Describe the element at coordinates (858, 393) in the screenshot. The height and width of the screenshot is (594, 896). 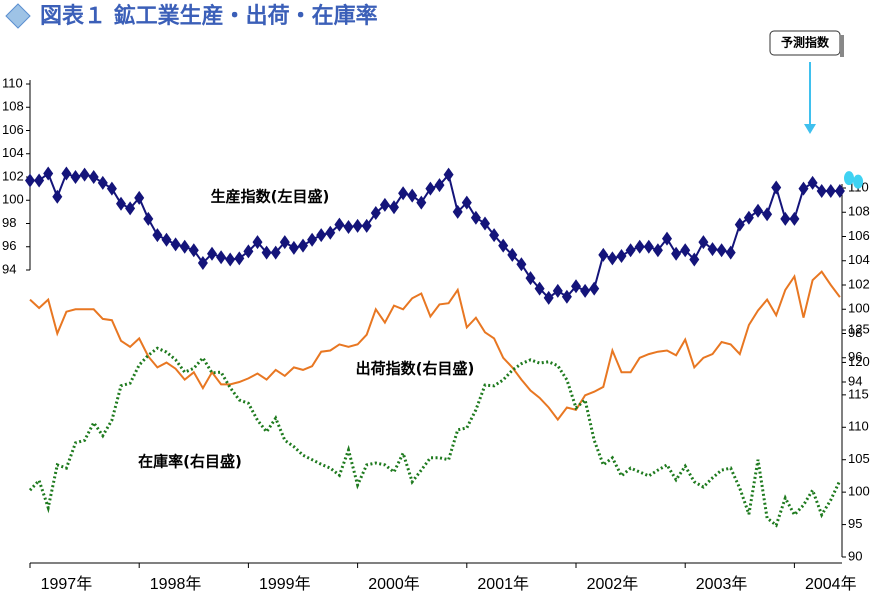
I see `y-tick-label: 115` at that location.